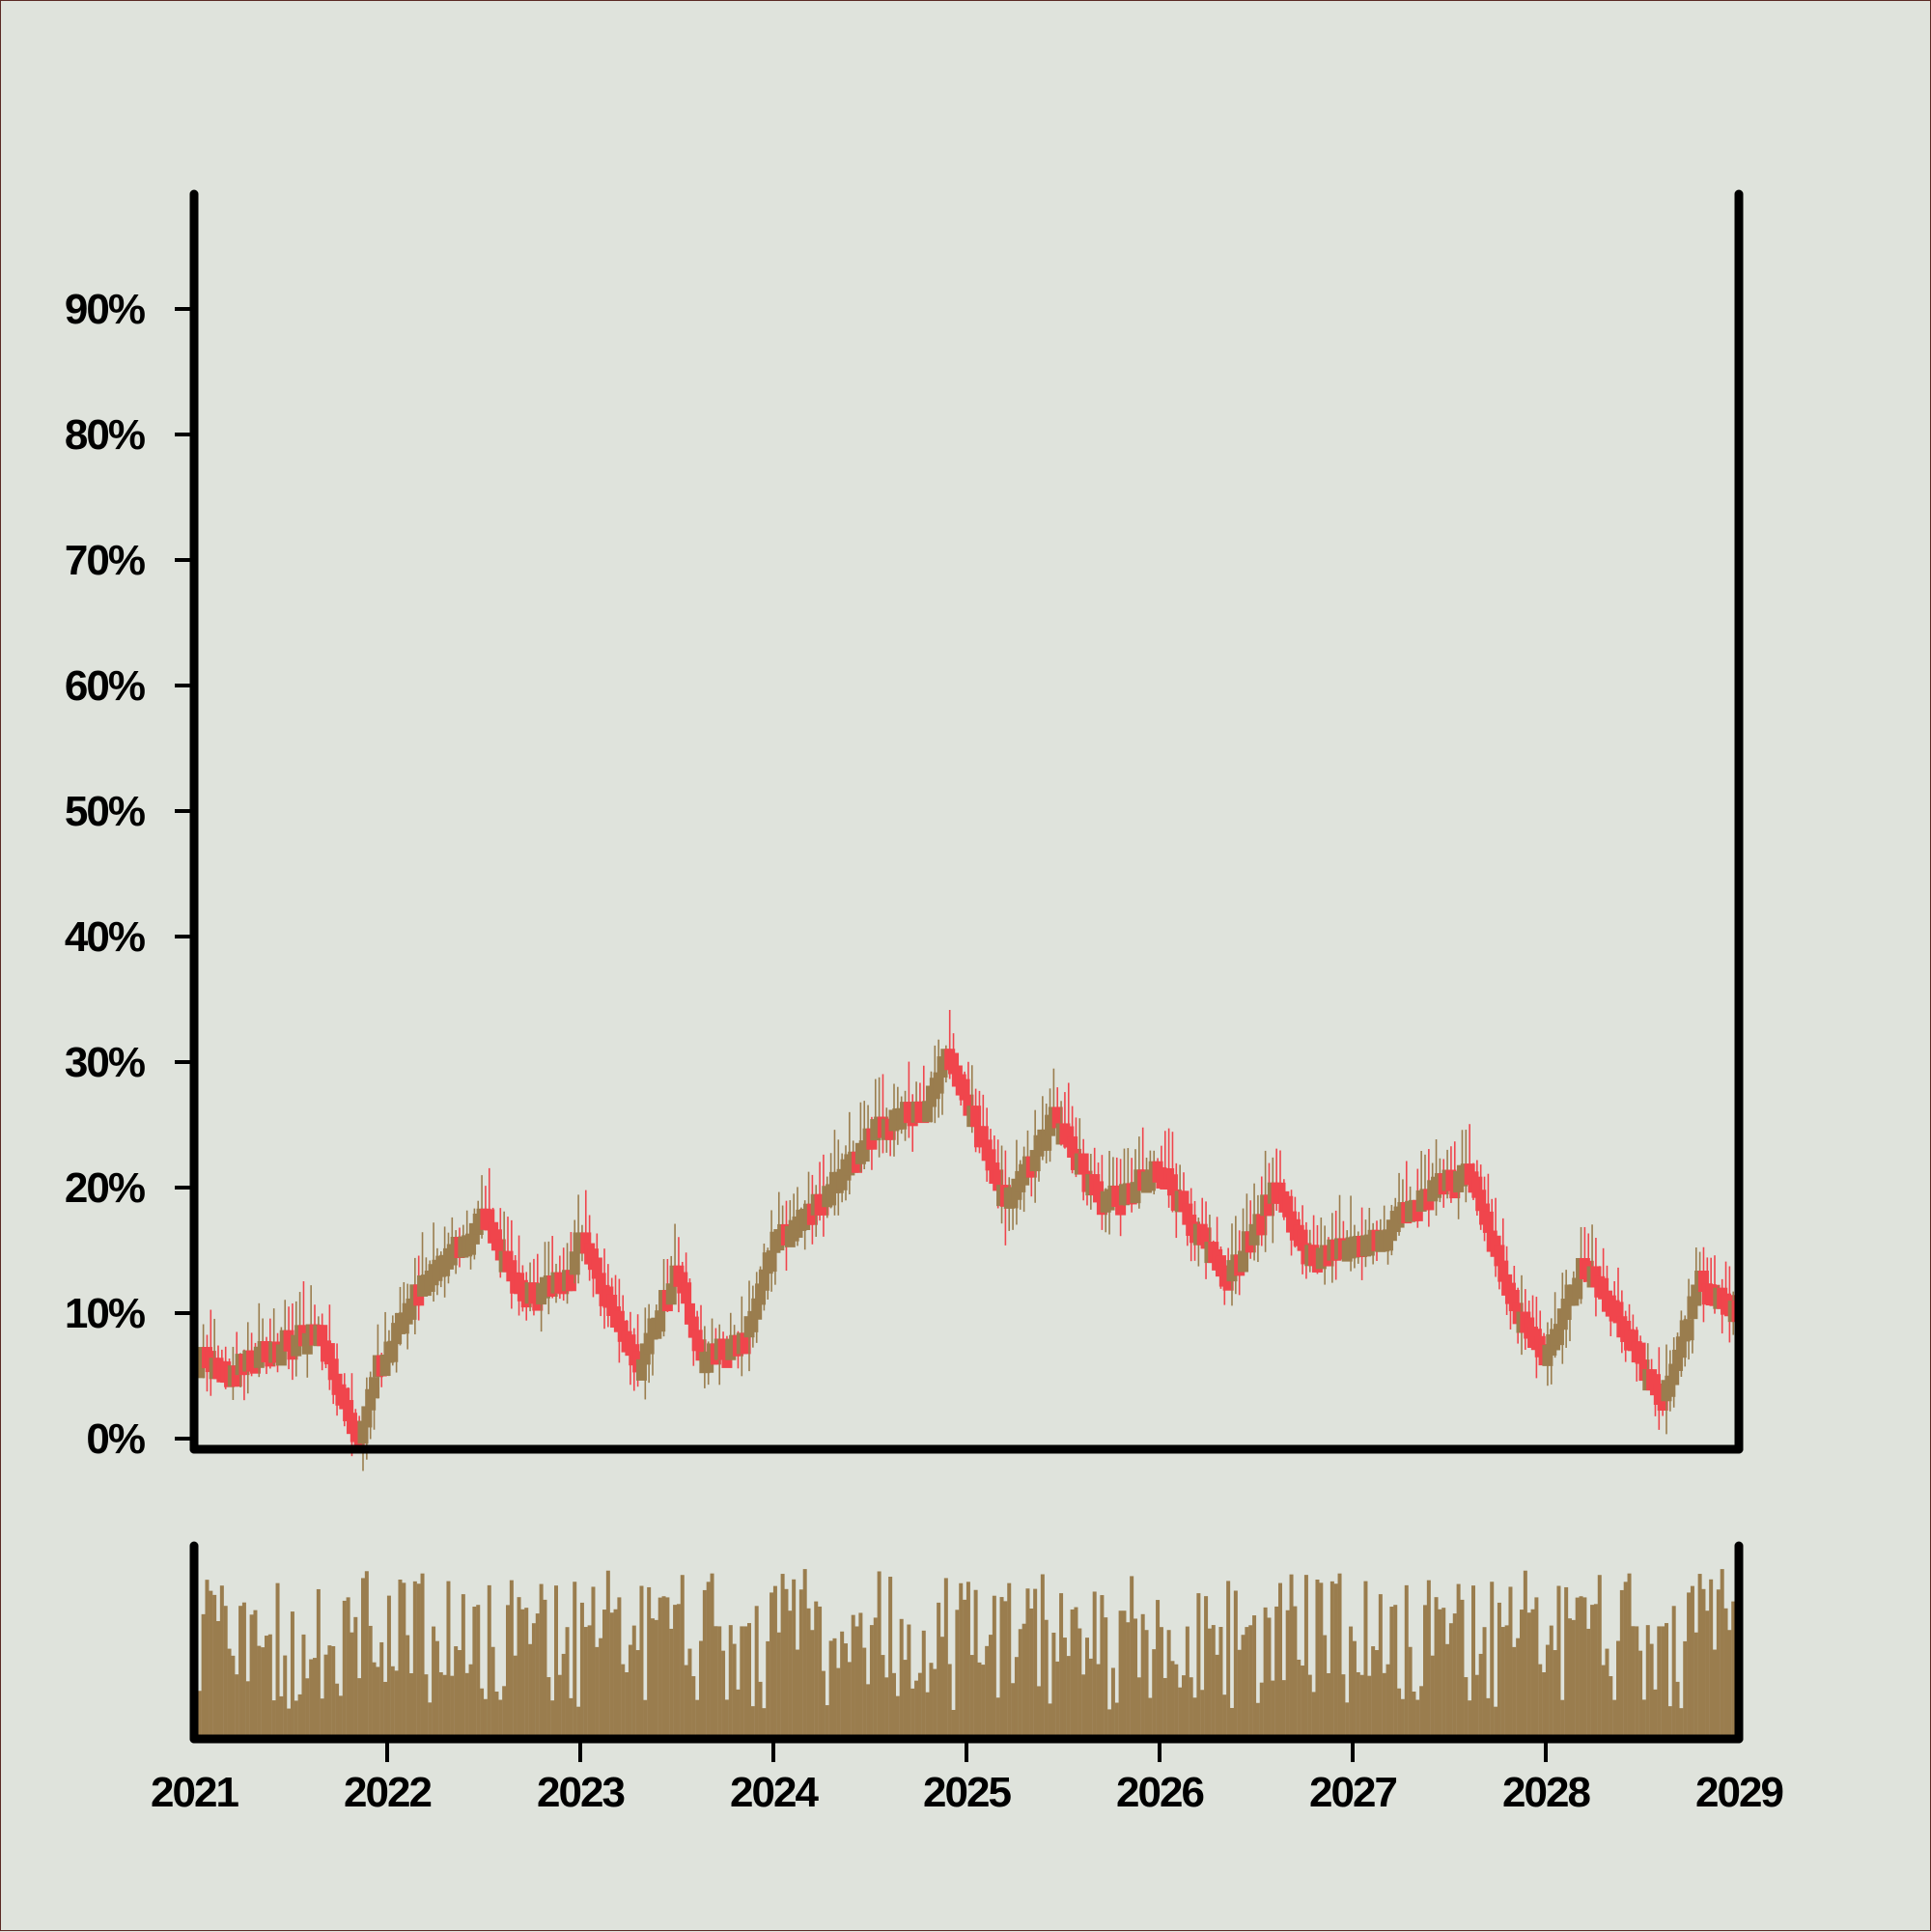 The width and height of the screenshot is (1931, 1932). What do you see at coordinates (105, 310) in the screenshot?
I see `y-tick-label: 90%` at bounding box center [105, 310].